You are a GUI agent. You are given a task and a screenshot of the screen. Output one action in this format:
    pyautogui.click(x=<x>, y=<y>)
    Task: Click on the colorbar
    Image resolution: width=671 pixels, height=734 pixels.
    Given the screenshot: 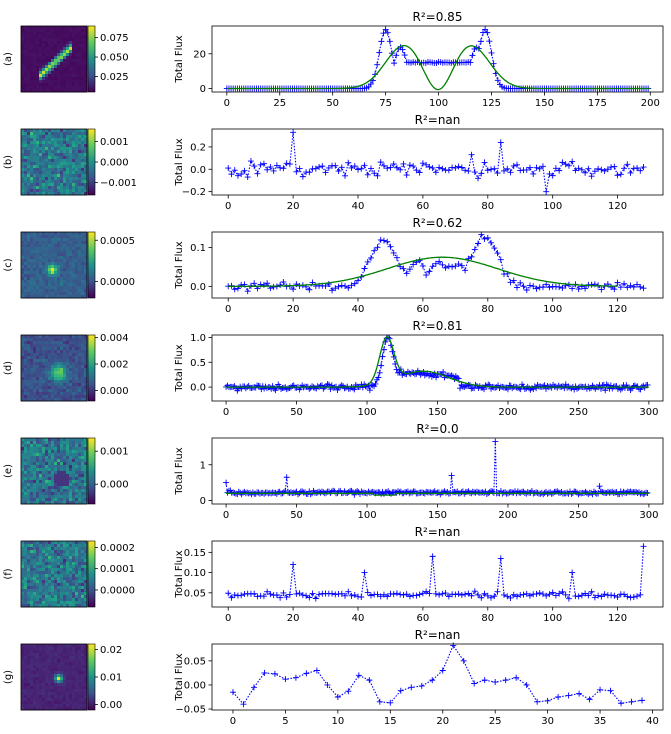 What is the action you would take?
    pyautogui.click(x=91, y=574)
    